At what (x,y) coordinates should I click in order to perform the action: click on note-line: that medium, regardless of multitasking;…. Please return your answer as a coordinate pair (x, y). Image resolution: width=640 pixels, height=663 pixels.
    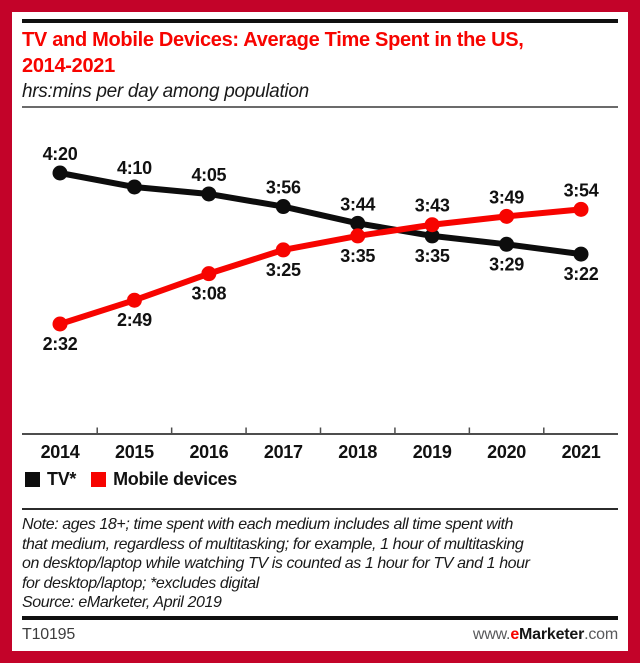
    Looking at the image, I should click on (273, 544).